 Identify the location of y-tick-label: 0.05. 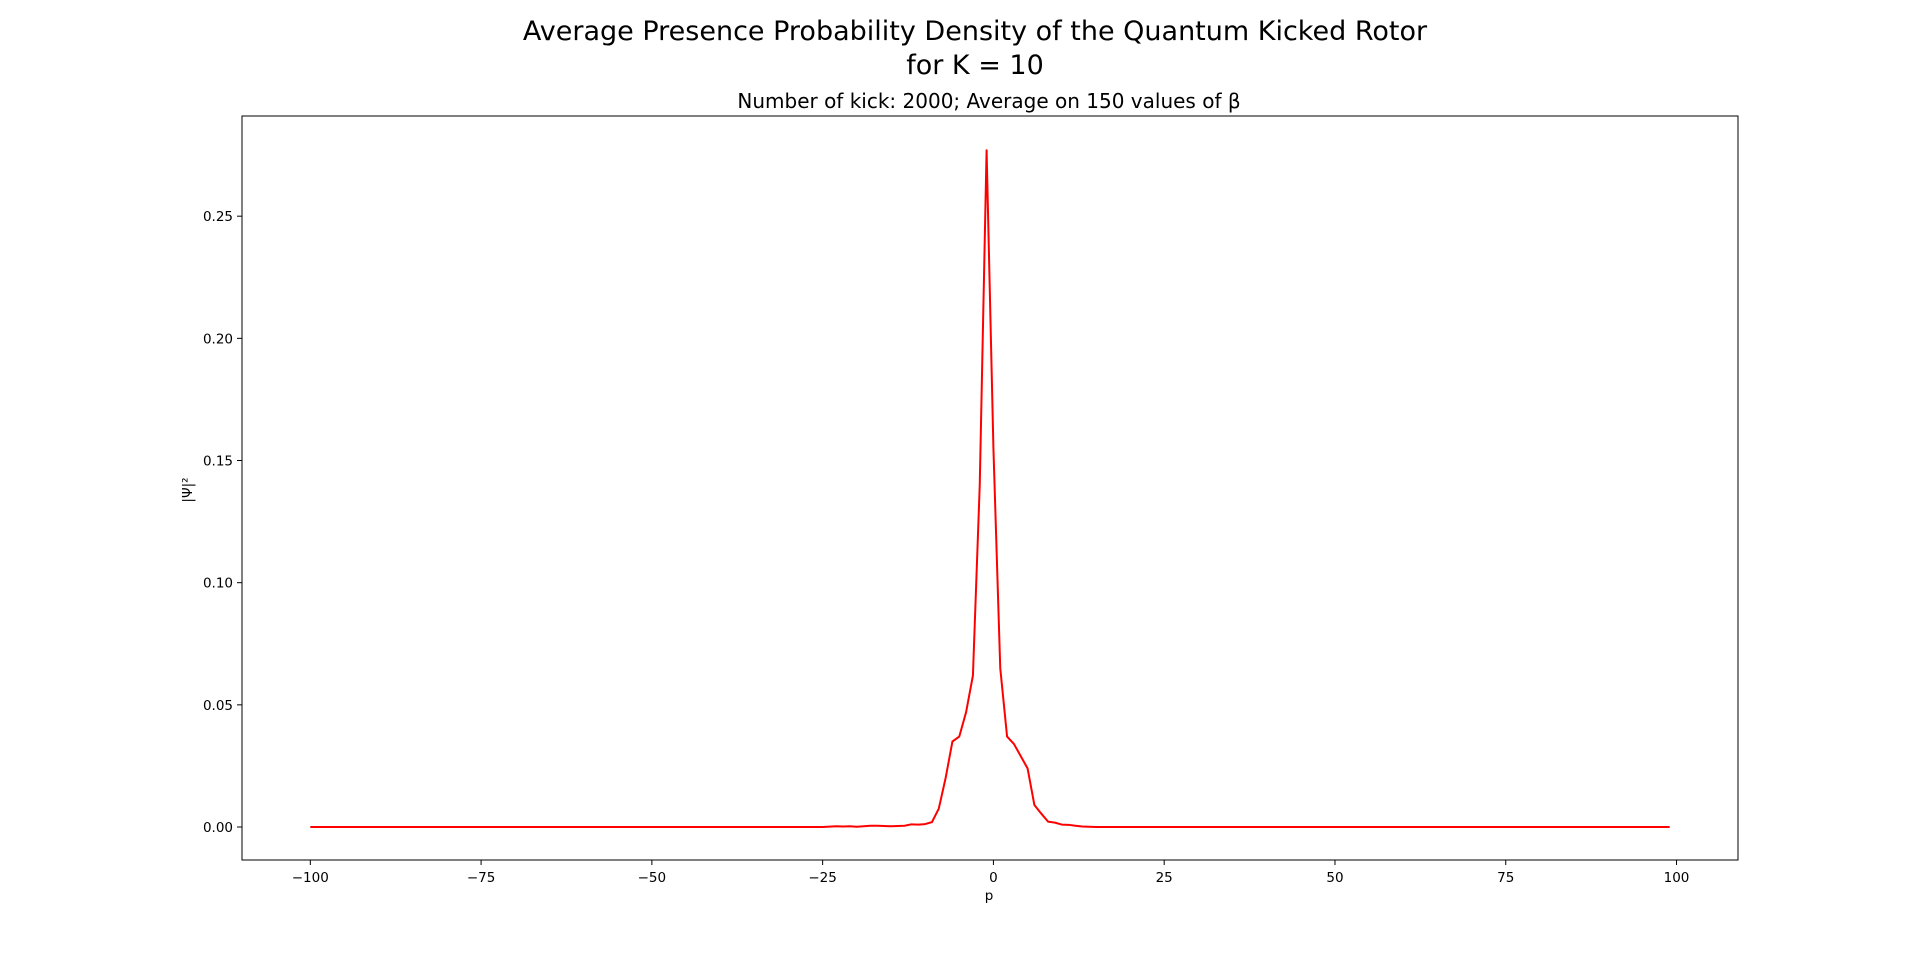
(218, 706).